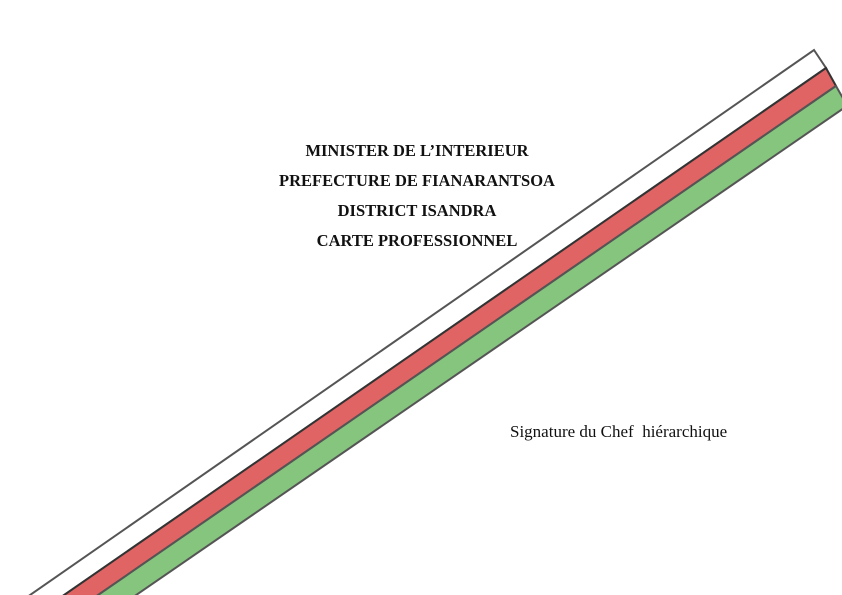 Image resolution: width=842 pixels, height=595 pixels. I want to click on card-title: CARTE PROFESSIONNEL, so click(417, 240).